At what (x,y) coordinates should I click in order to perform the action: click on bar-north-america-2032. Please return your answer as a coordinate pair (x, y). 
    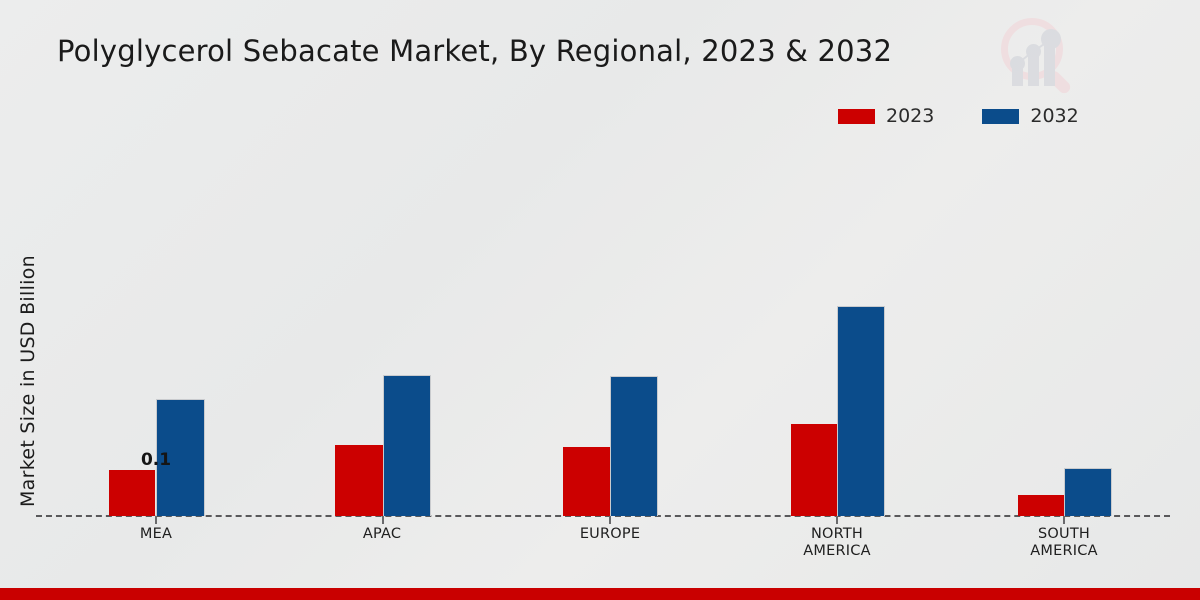
    Looking at the image, I should click on (861, 411).